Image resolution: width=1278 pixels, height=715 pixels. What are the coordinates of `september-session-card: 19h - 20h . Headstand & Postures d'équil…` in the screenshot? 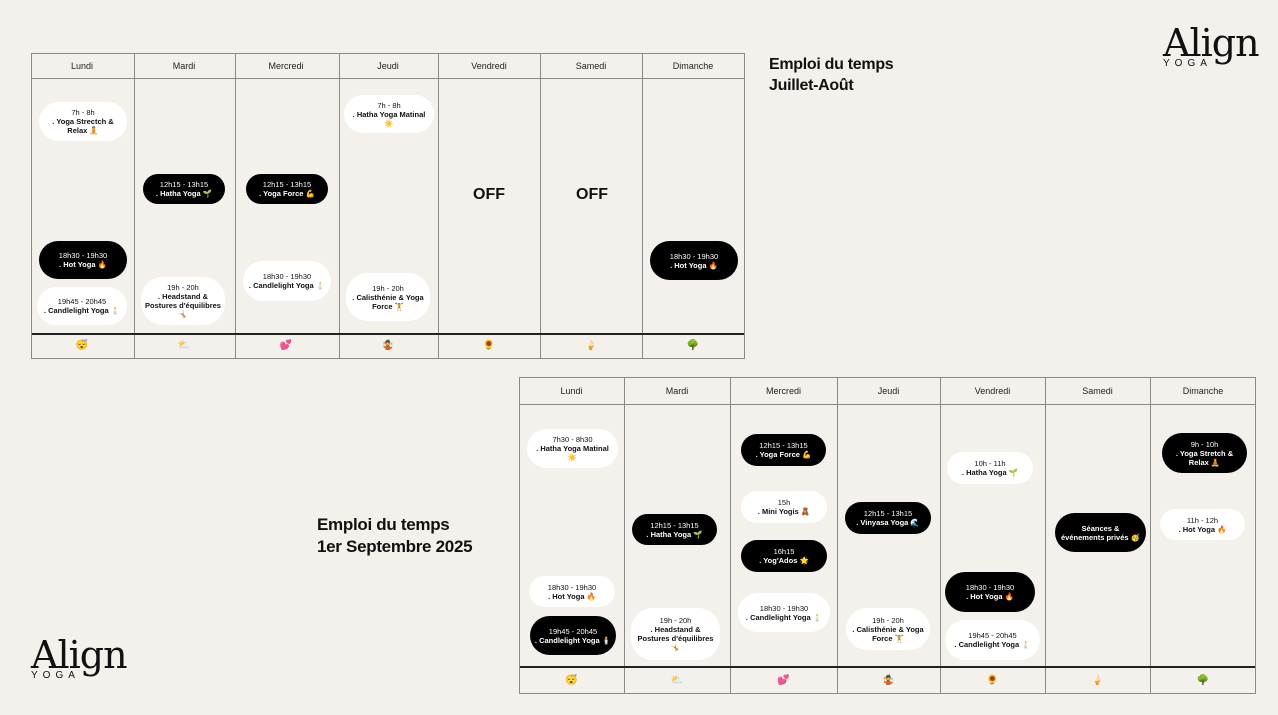 It's located at (675, 634).